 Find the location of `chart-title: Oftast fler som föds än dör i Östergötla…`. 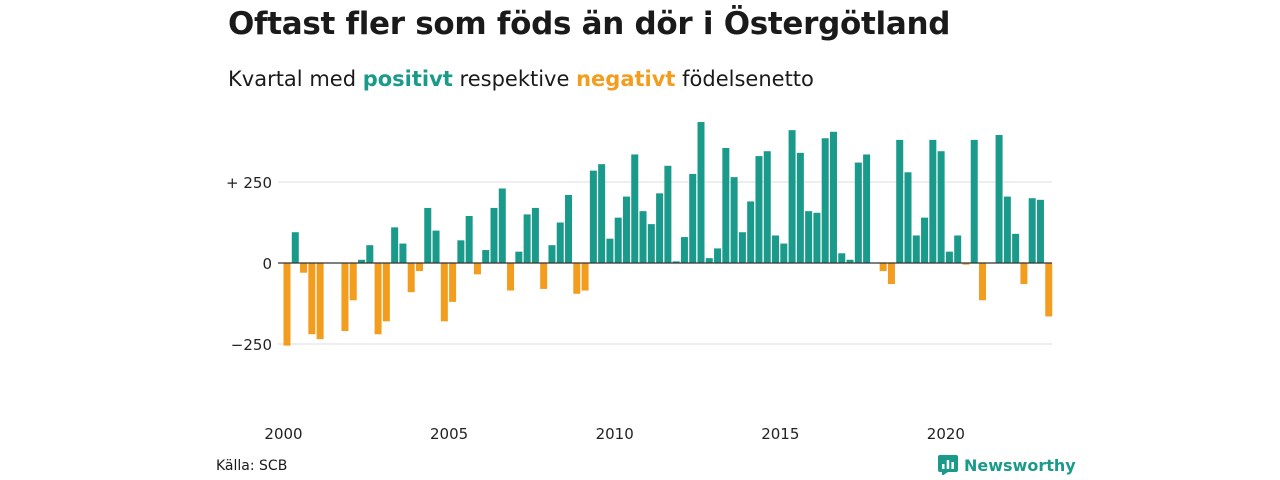

chart-title: Oftast fler som föds än dör i Östergötla… is located at coordinates (589, 24).